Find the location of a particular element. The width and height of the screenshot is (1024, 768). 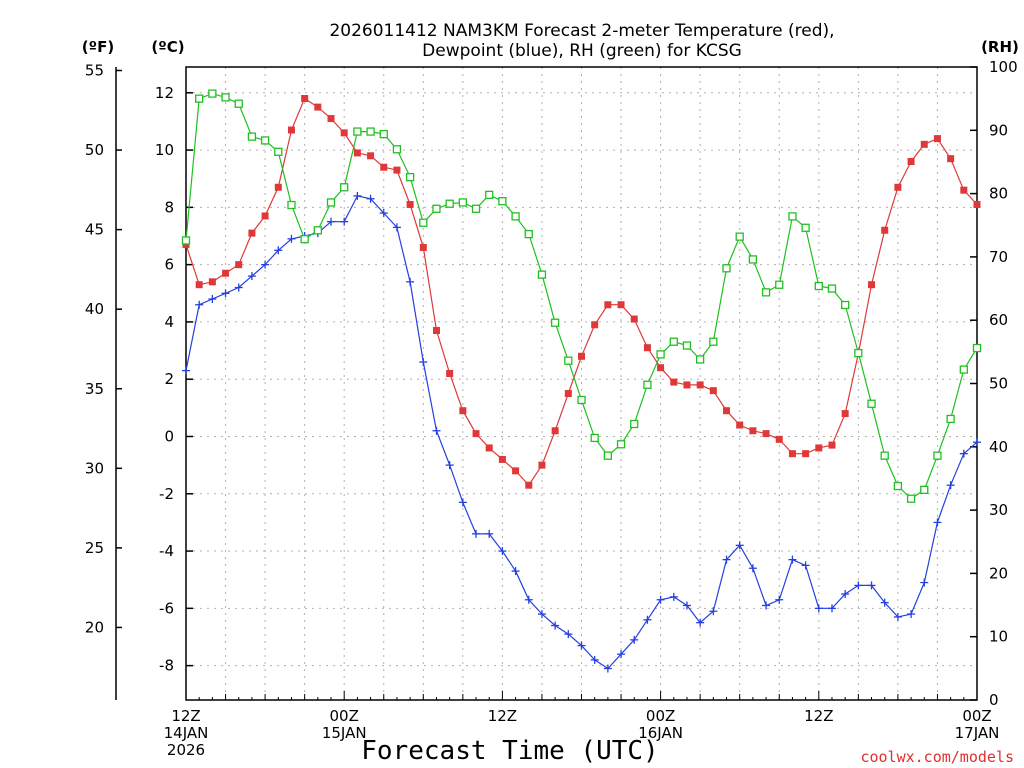

celsius-tick-label: 2 is located at coordinates (169, 379).